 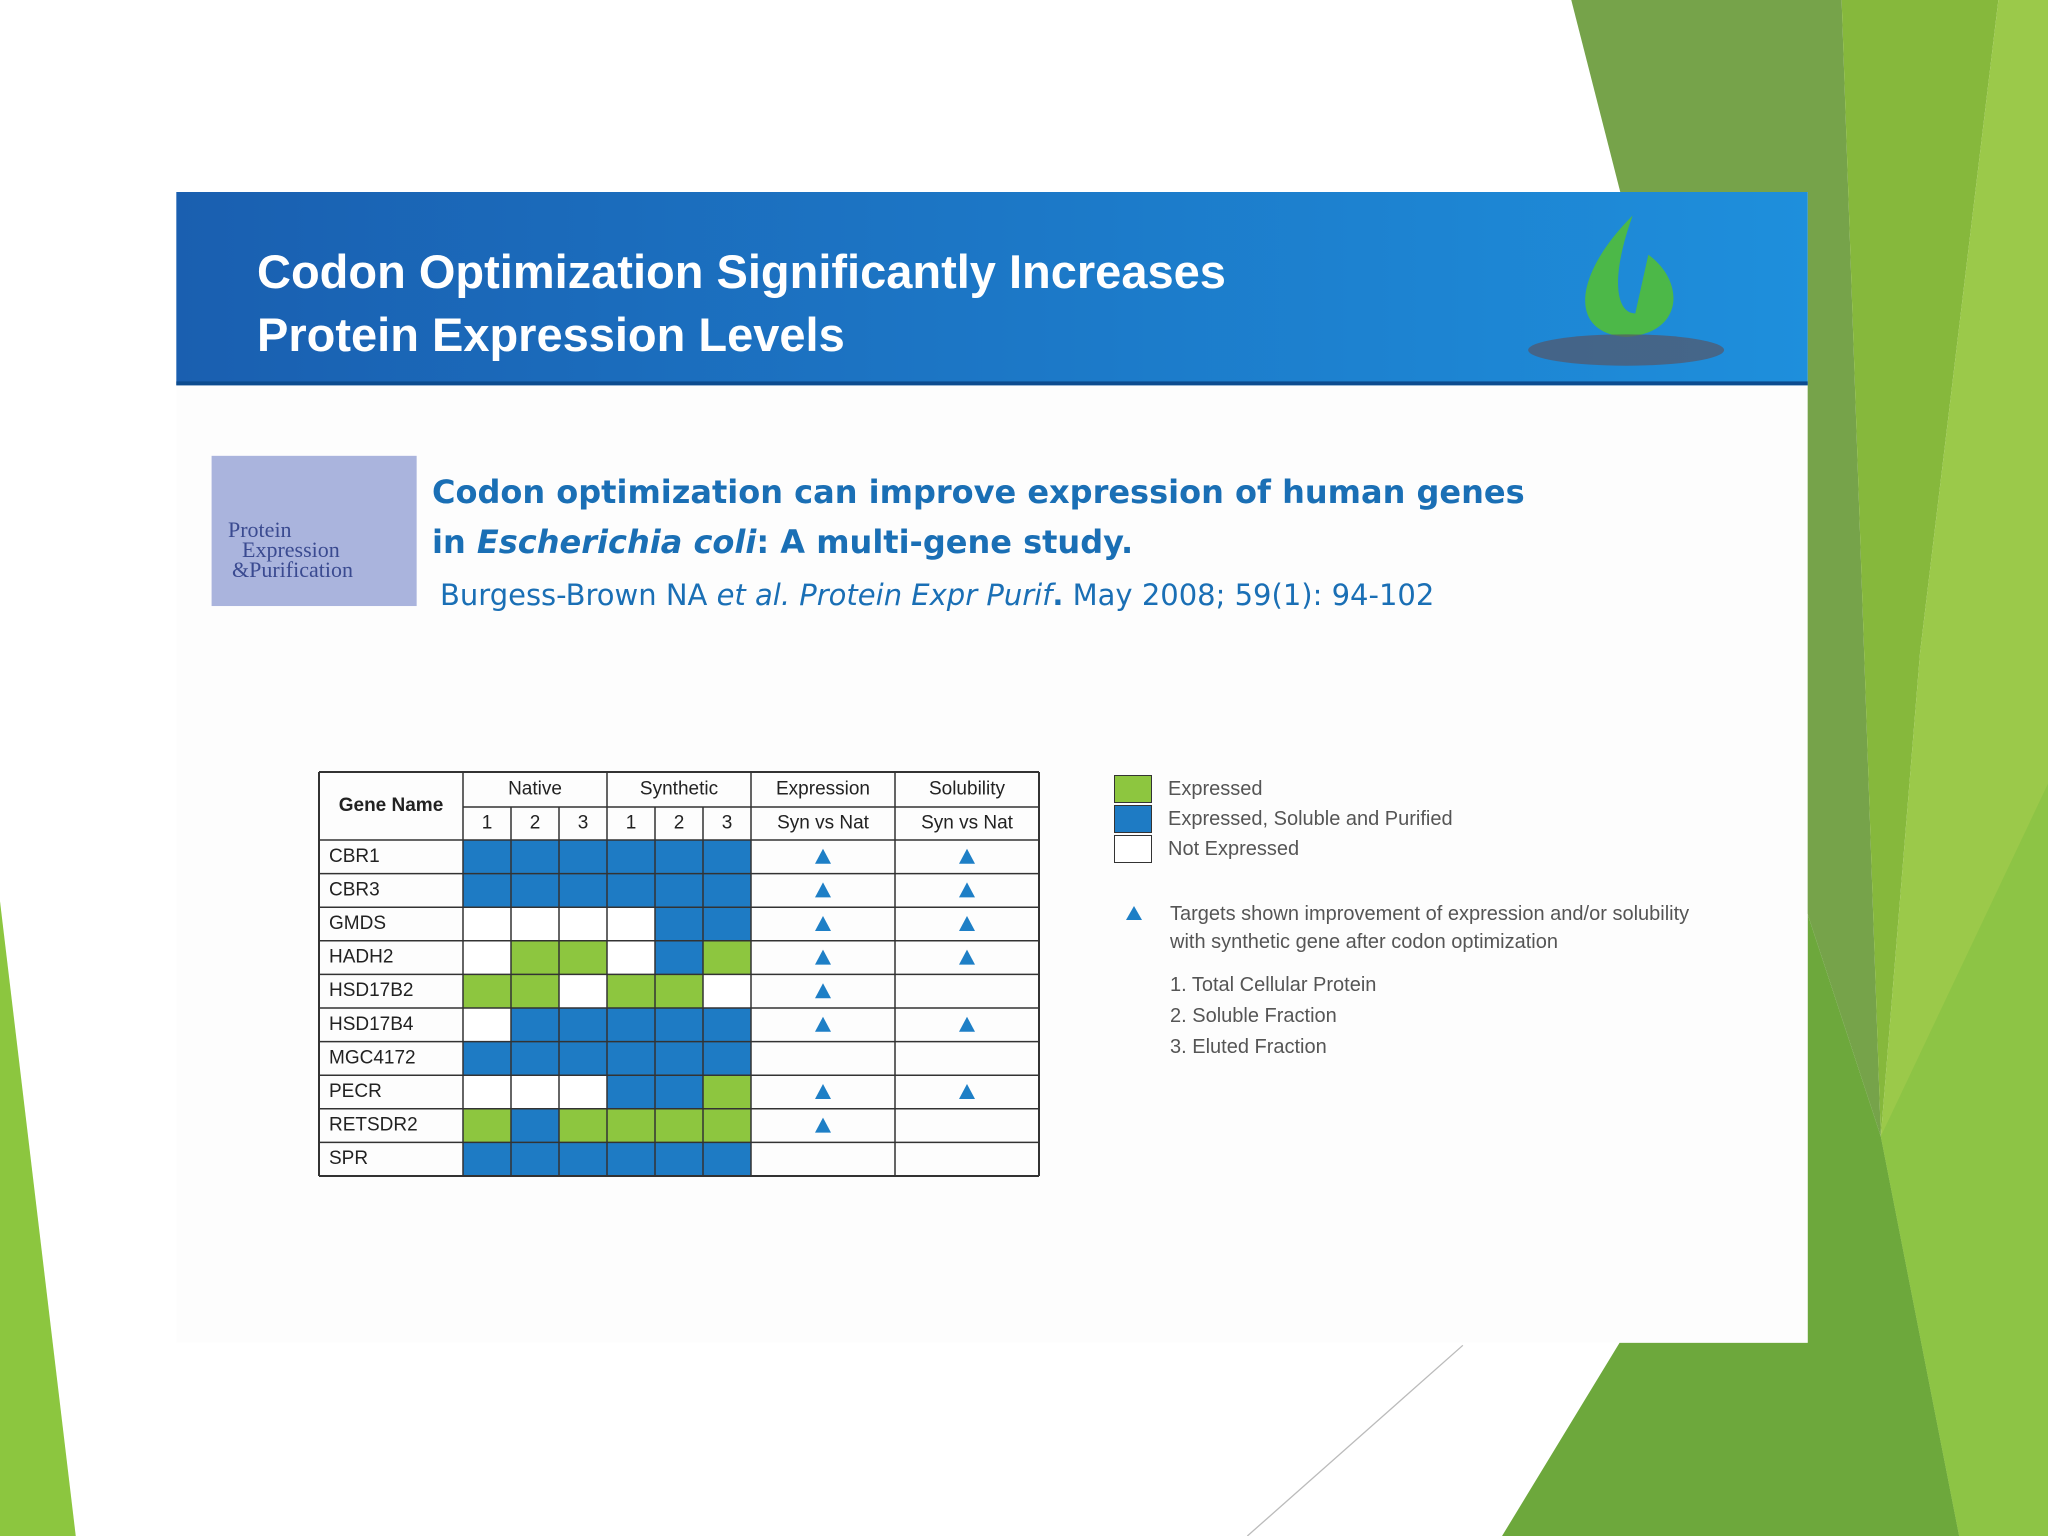 I want to click on gene-name: GMDS, so click(x=357, y=923).